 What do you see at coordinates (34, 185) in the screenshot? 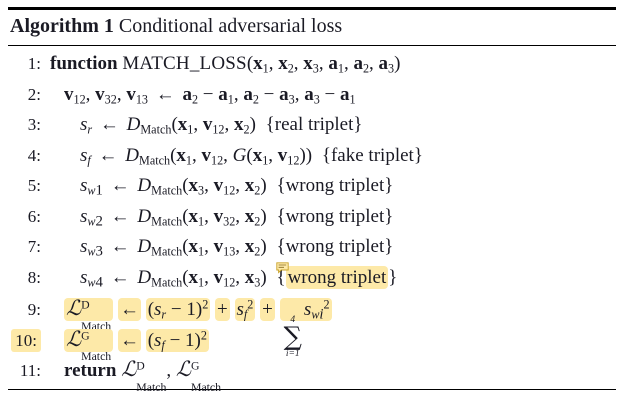
I see `line-number: 5:` at bounding box center [34, 185].